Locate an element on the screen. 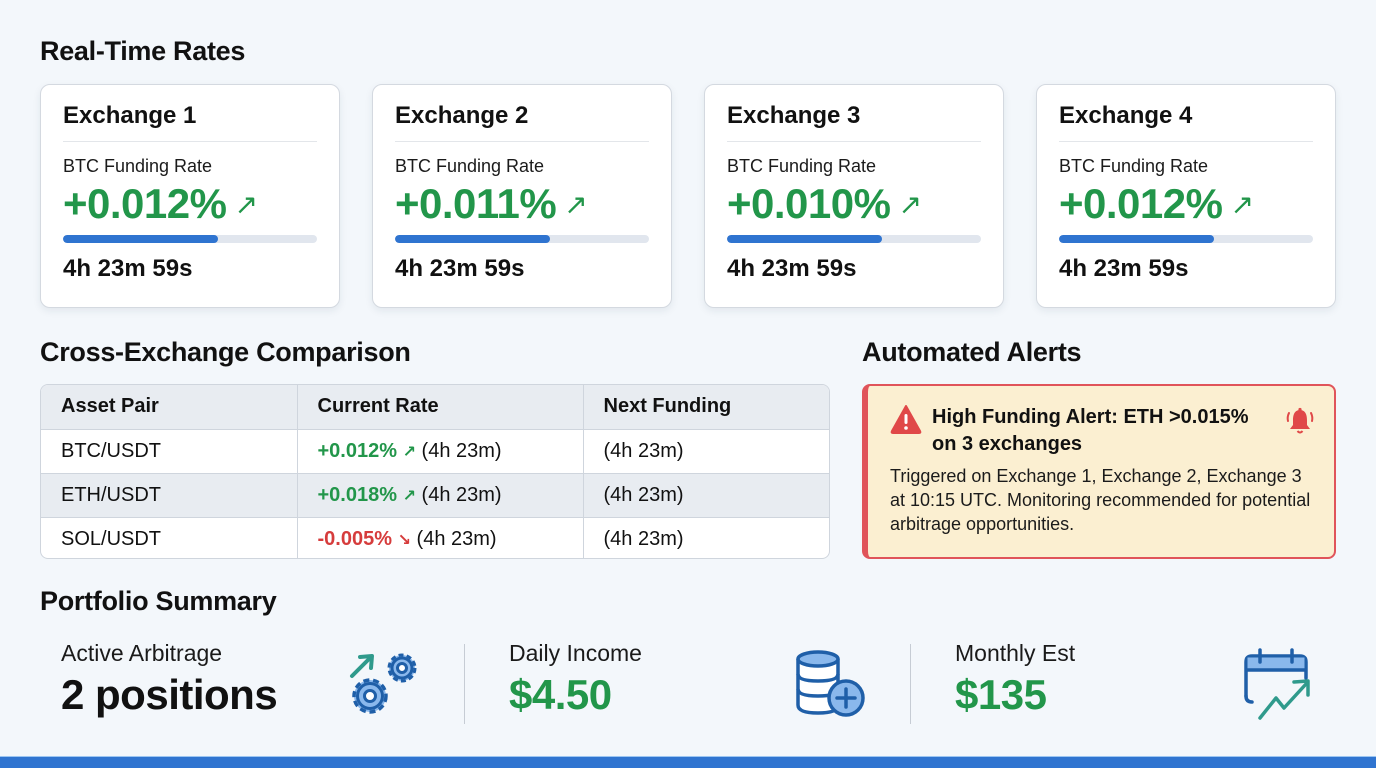 The image size is (1376, 768). exchange-name: Exchange 1 is located at coordinates (130, 115).